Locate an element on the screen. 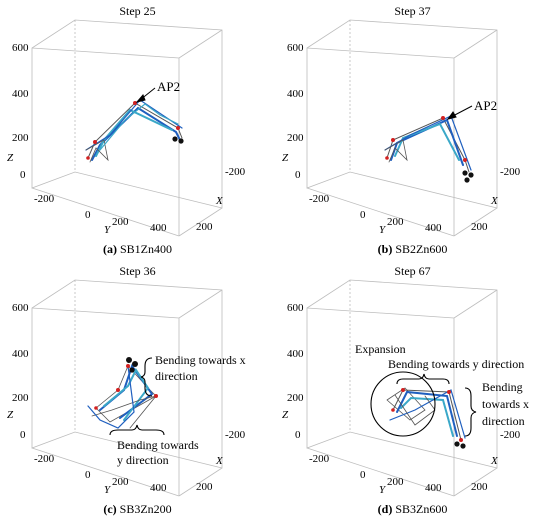  plot-3d-b is located at coordinates (402, 128).